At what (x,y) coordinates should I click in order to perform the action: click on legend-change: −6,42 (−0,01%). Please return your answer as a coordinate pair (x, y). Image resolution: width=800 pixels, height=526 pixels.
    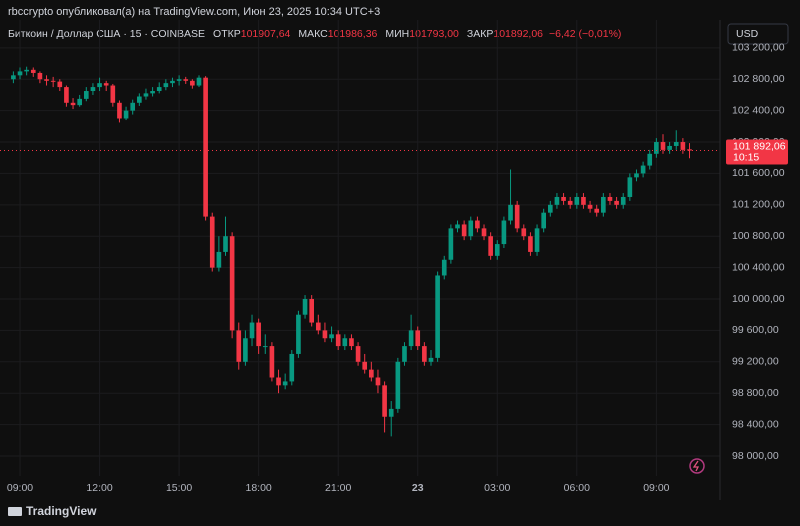
    Looking at the image, I should click on (585, 34).